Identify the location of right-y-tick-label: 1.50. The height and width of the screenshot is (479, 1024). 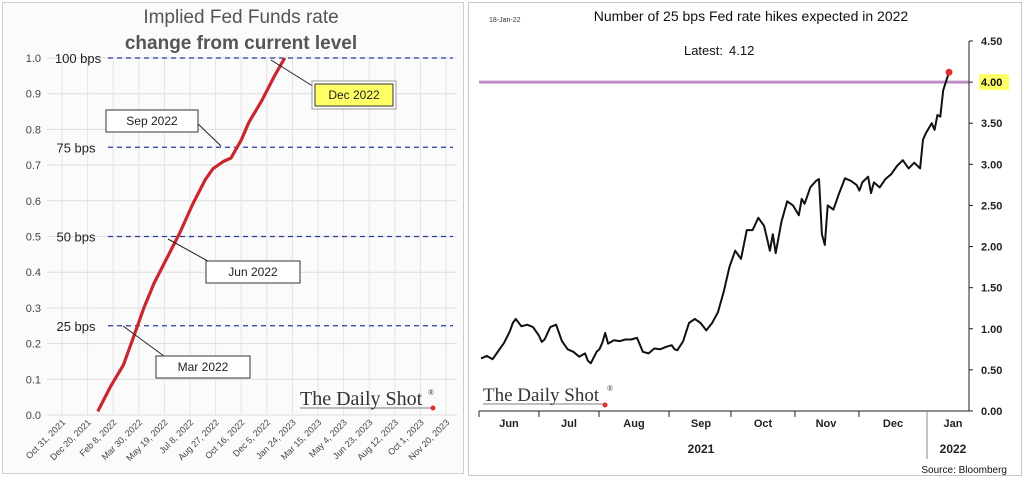
(991, 289).